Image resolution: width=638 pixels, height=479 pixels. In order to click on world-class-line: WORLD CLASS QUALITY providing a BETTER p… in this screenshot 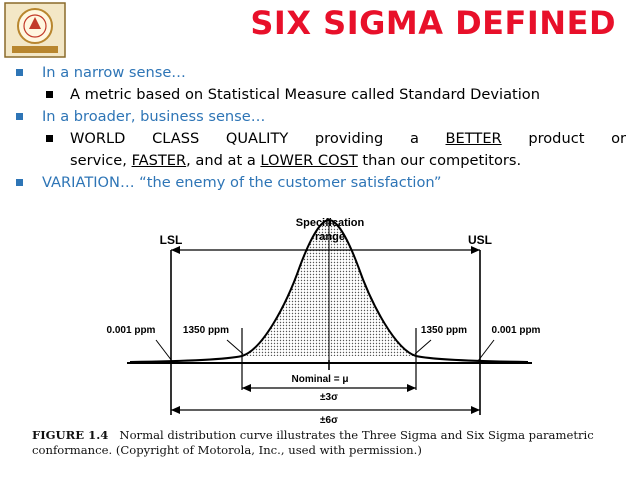, I will do `click(348, 138)`.